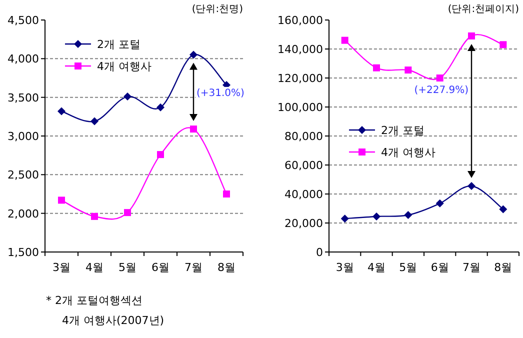 This screenshot has width=523, height=338. What do you see at coordinates (300, 20) in the screenshot?
I see `y-tick-label: 160,000` at bounding box center [300, 20].